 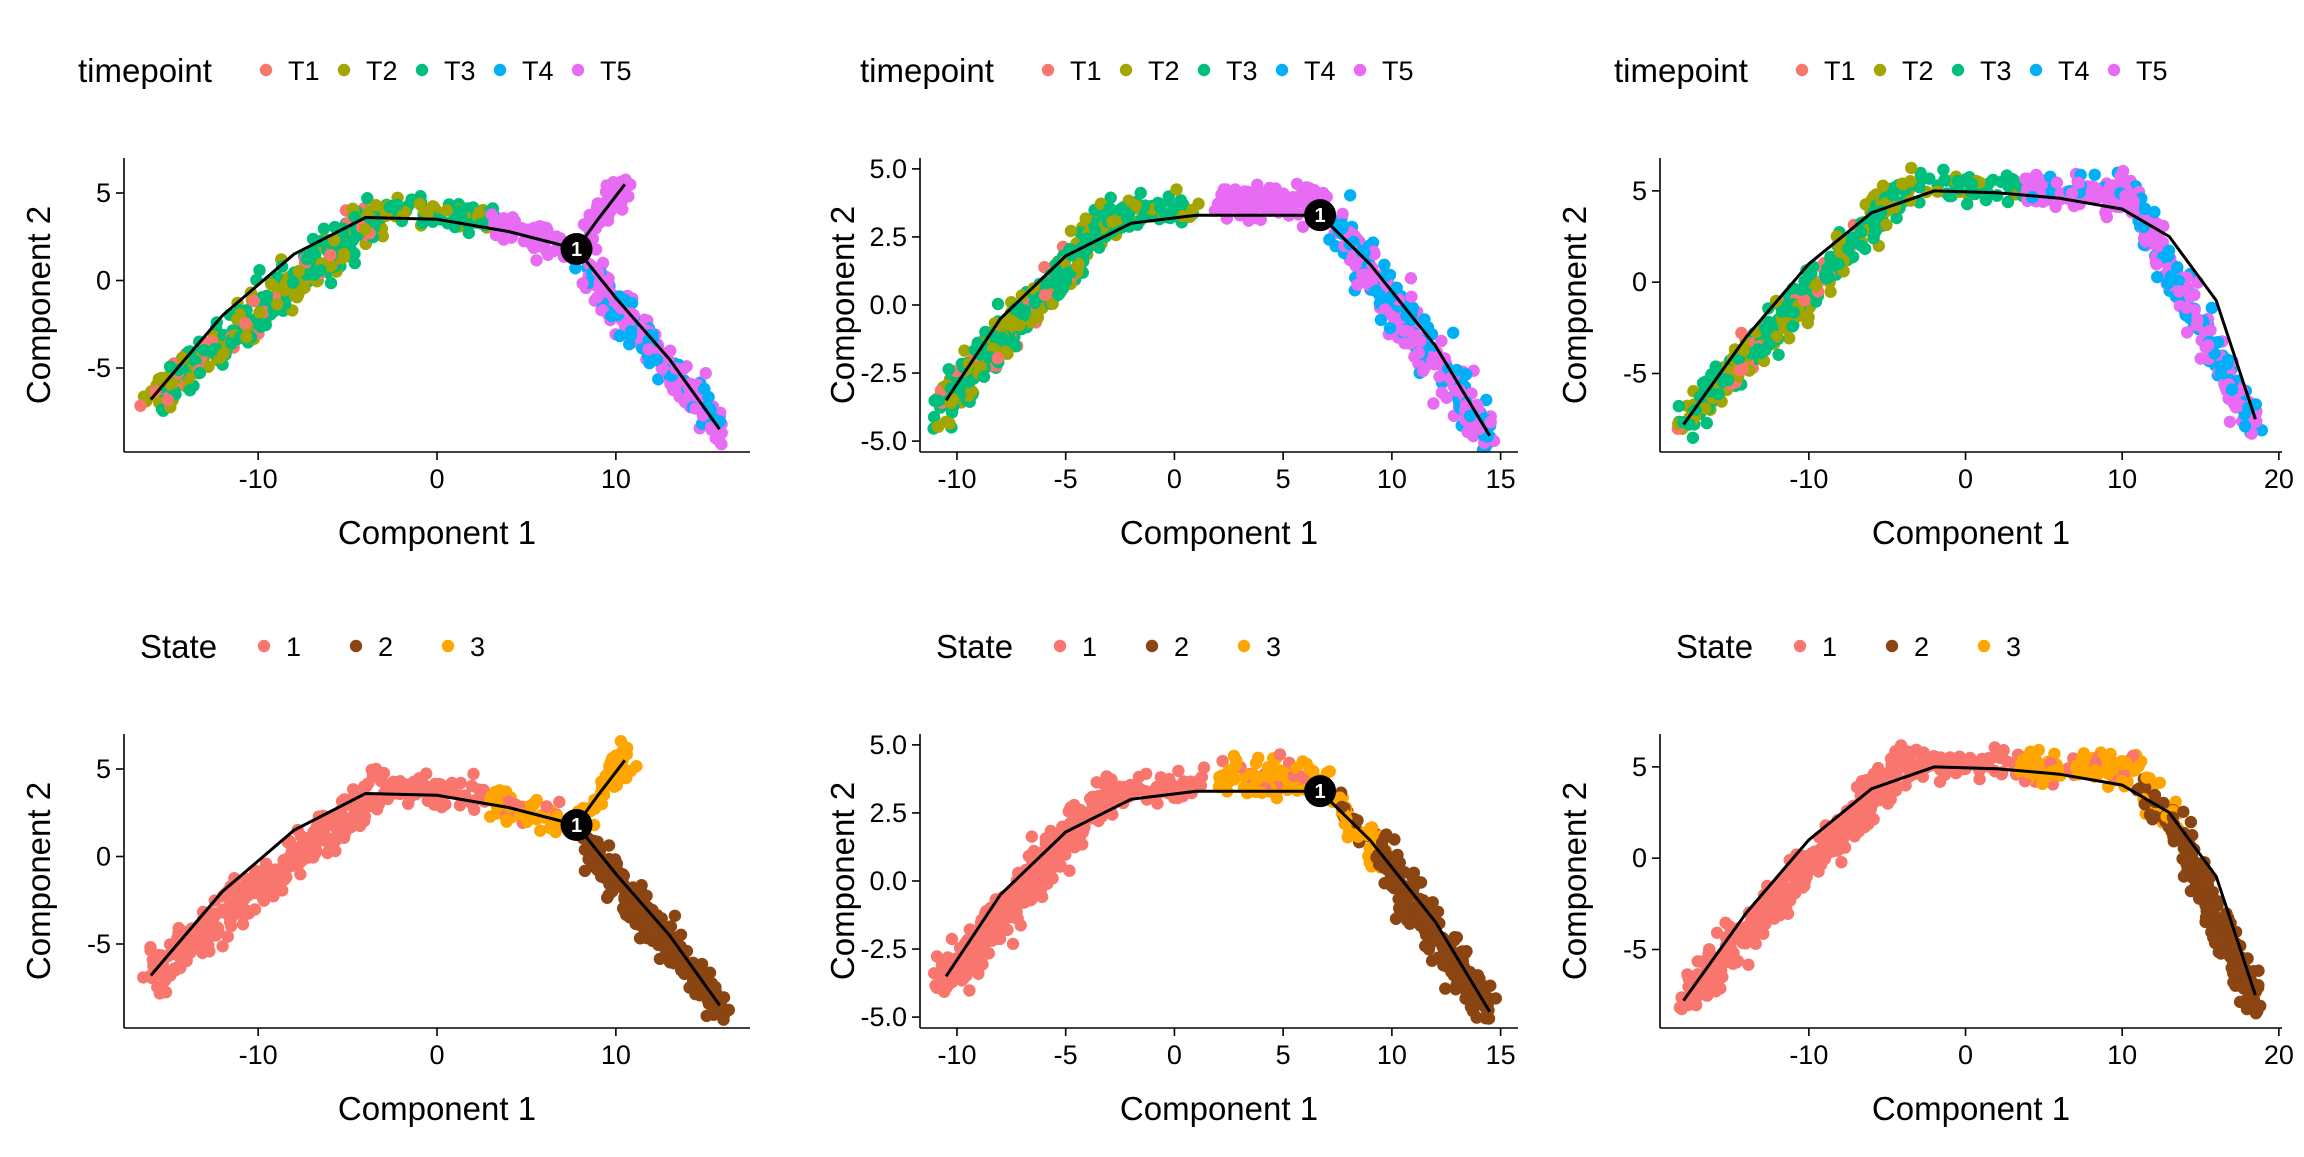 I want to click on y-axis-title: Component 2, so click(x=842, y=305).